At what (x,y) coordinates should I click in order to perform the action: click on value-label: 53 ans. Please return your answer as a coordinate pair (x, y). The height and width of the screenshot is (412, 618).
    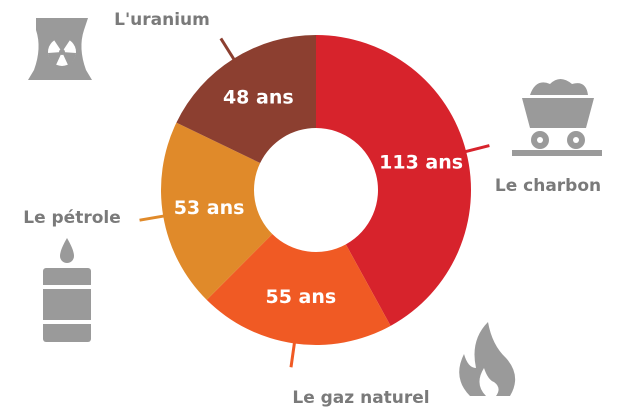
    Looking at the image, I should click on (209, 208).